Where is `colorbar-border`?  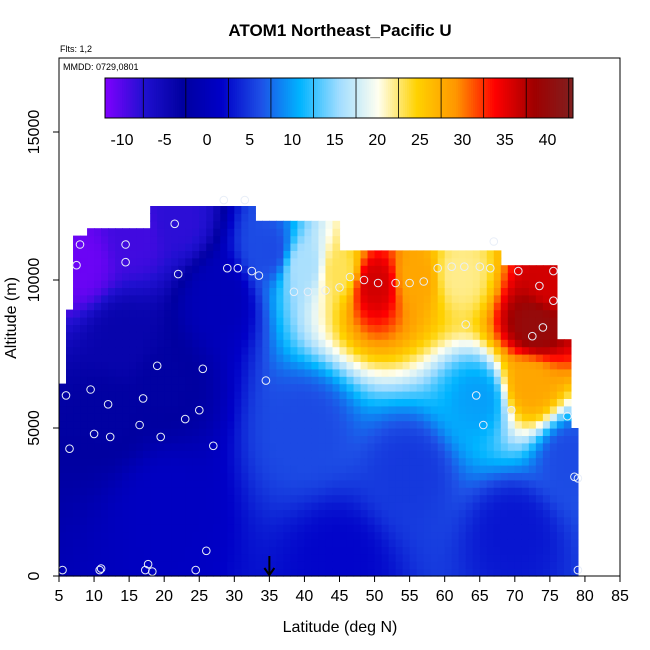 colorbar-border is located at coordinates (339, 98).